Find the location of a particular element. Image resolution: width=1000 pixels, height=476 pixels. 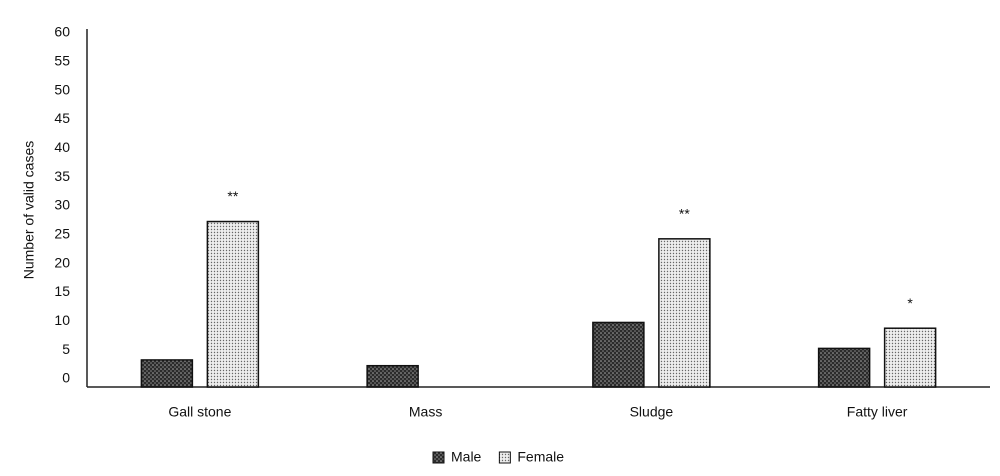

y-tick-label: 0 is located at coordinates (66, 378).